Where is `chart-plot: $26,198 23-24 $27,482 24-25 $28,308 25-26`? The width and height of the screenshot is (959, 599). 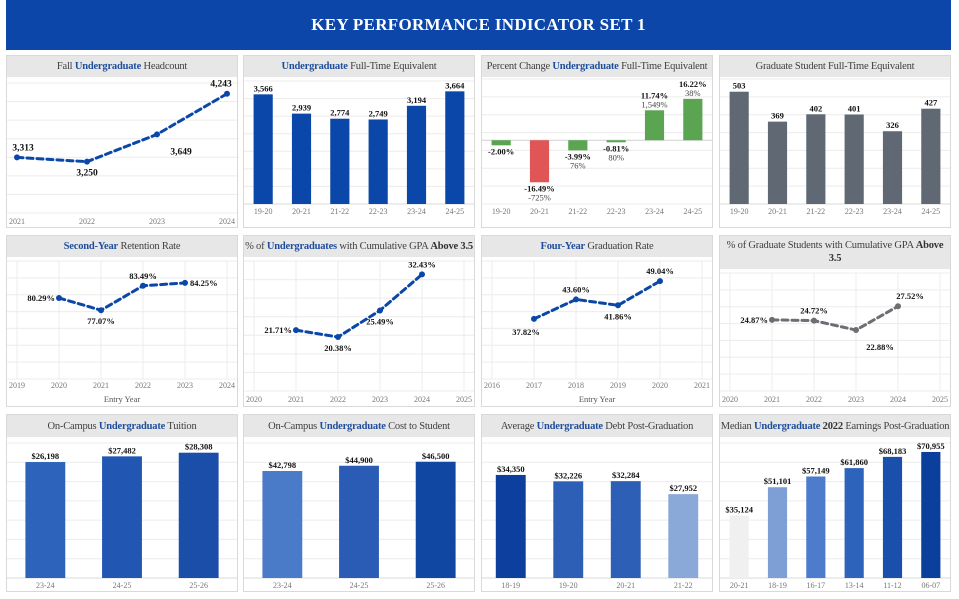
chart-plot: $26,198 23-24 $27,482 24-25 $28,308 25-26 is located at coordinates (122, 516).